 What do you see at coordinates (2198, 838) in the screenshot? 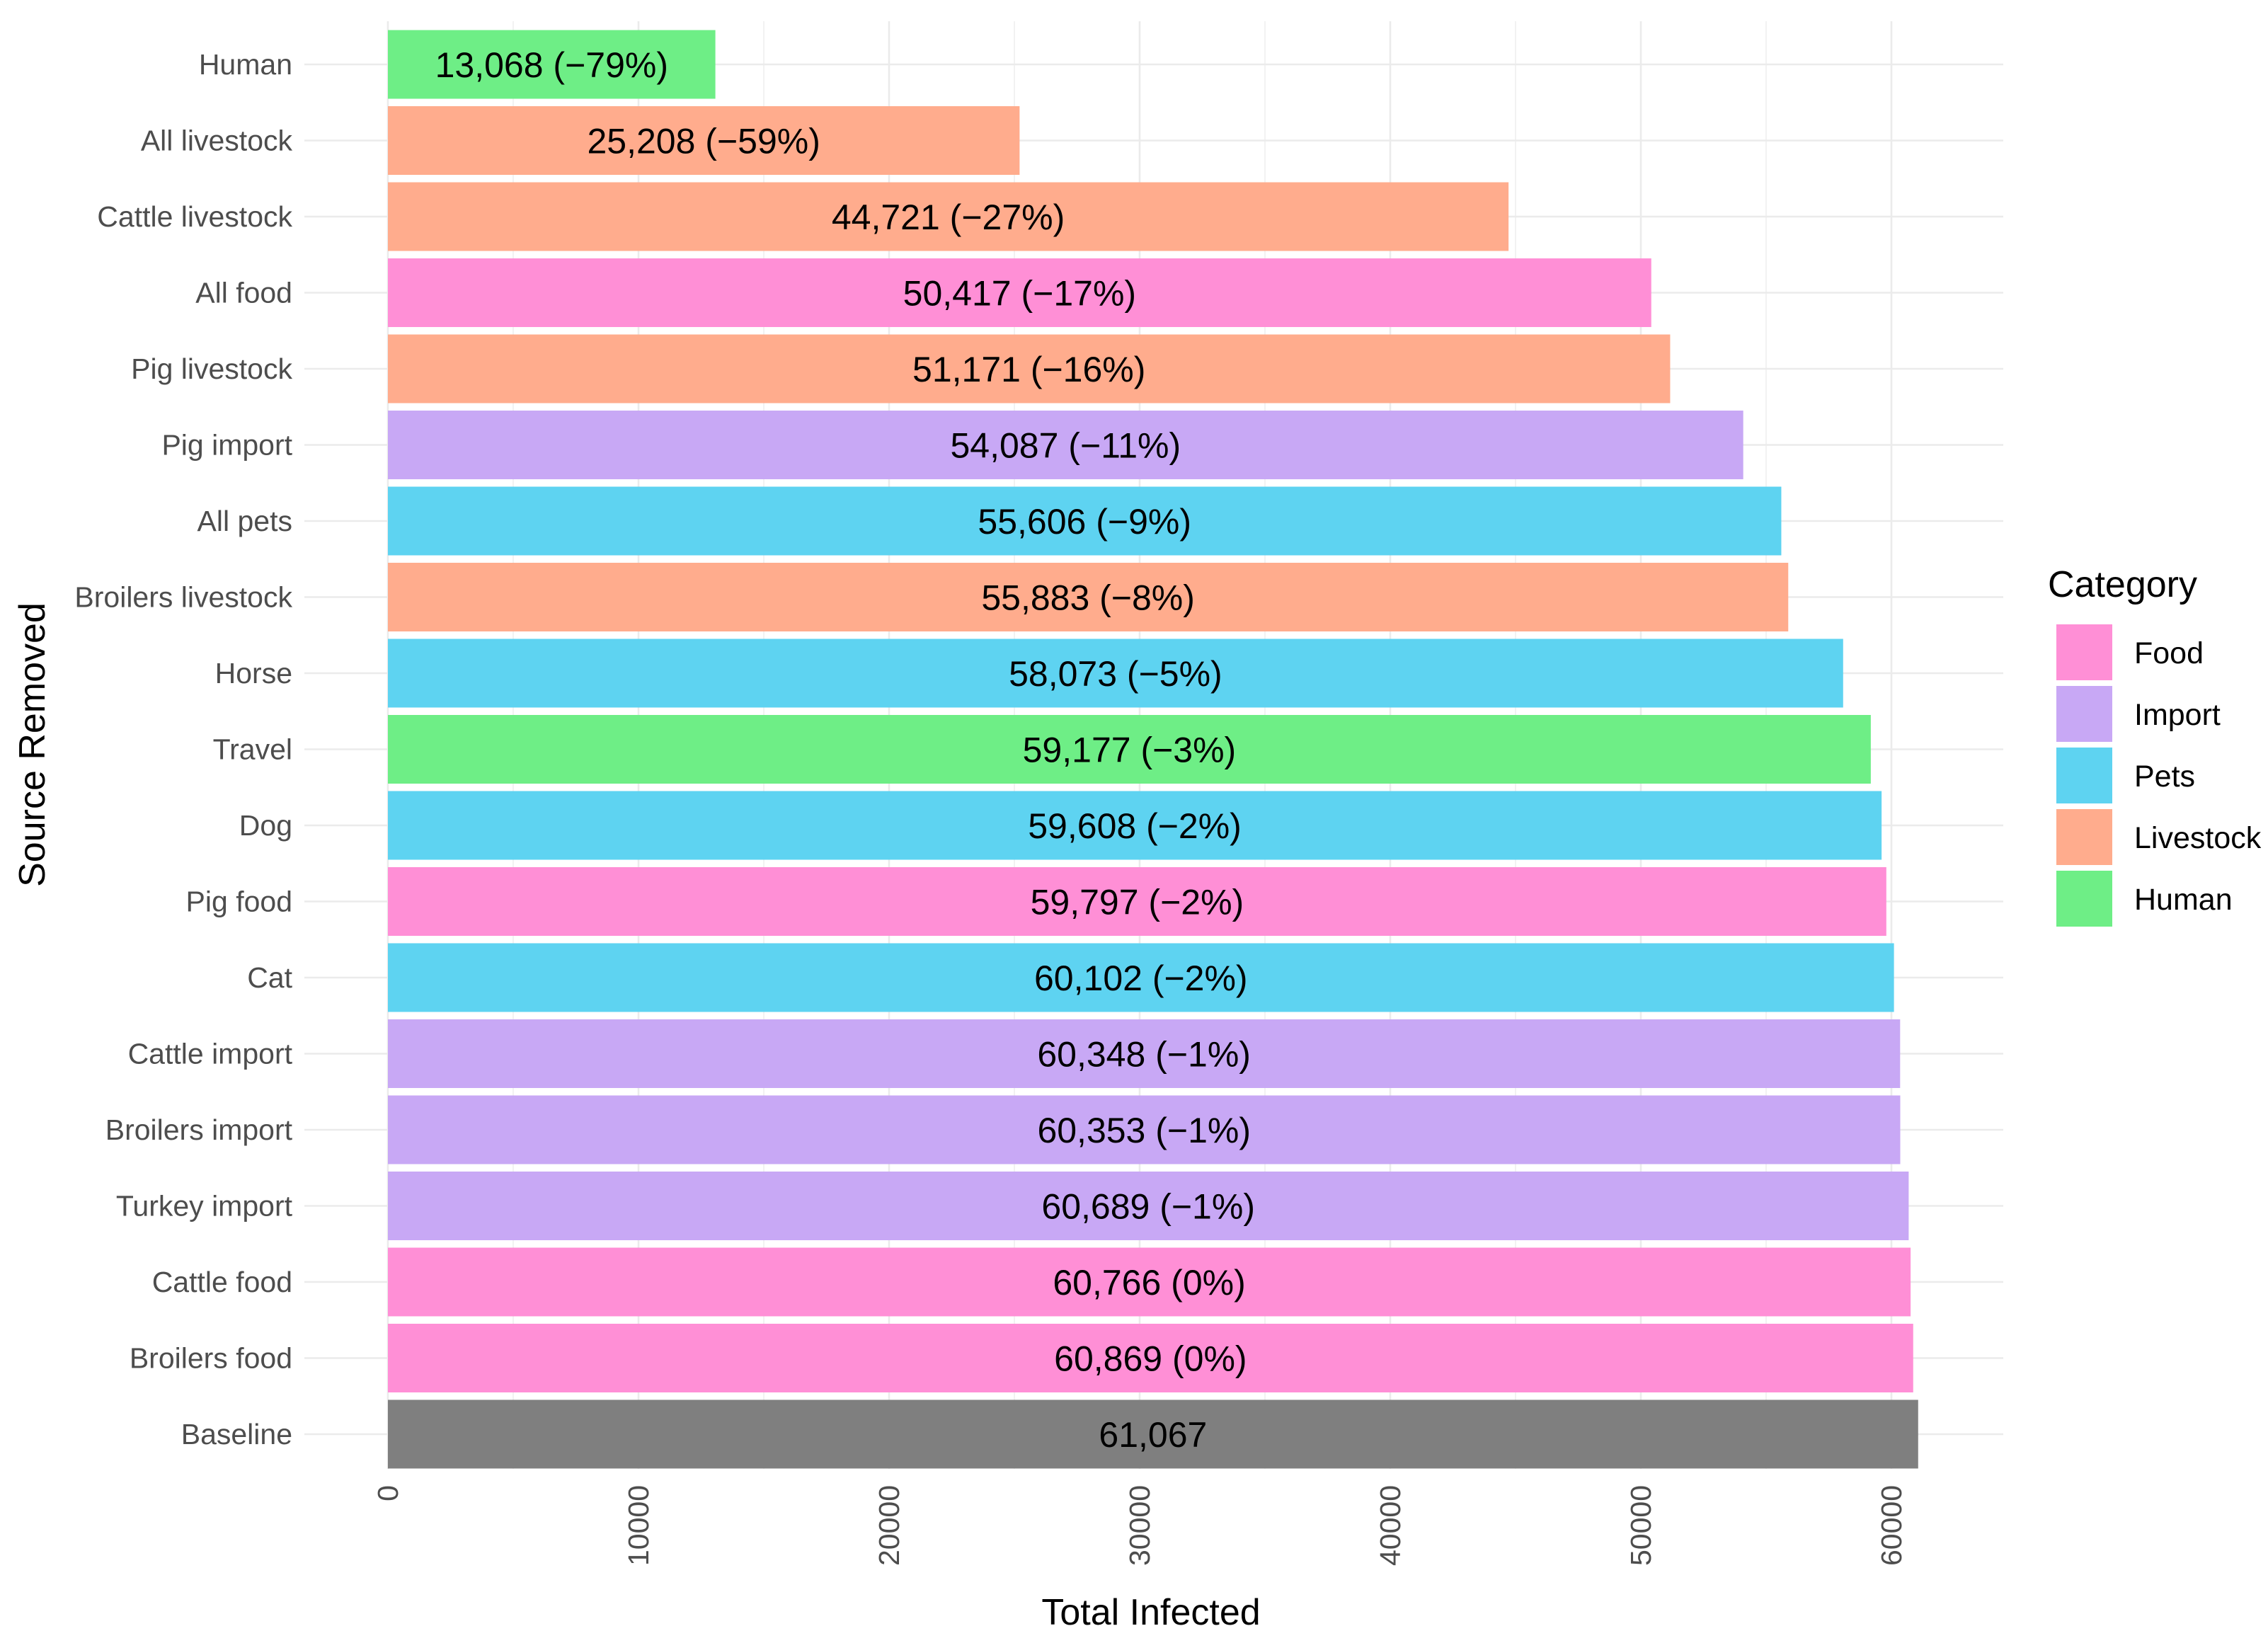
I see `legend-label: Livestock` at bounding box center [2198, 838].